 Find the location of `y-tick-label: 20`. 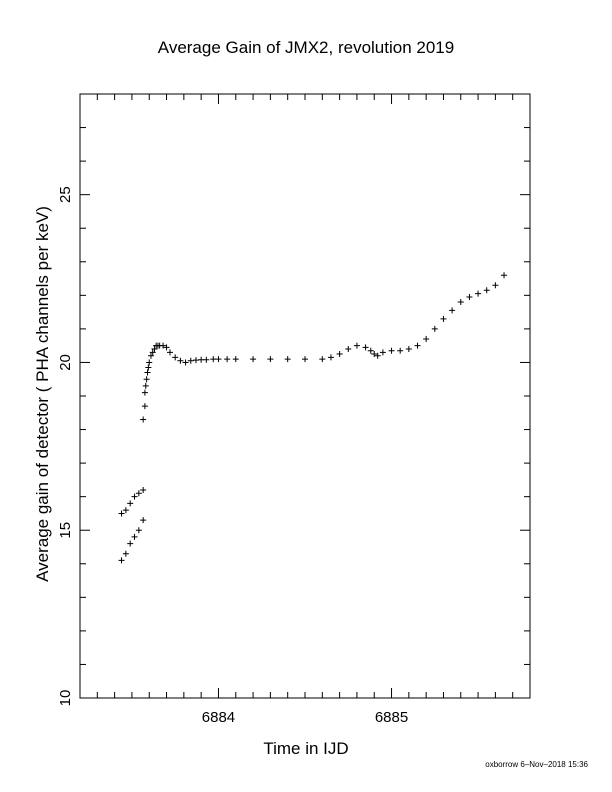

y-tick-label: 20 is located at coordinates (65, 362).